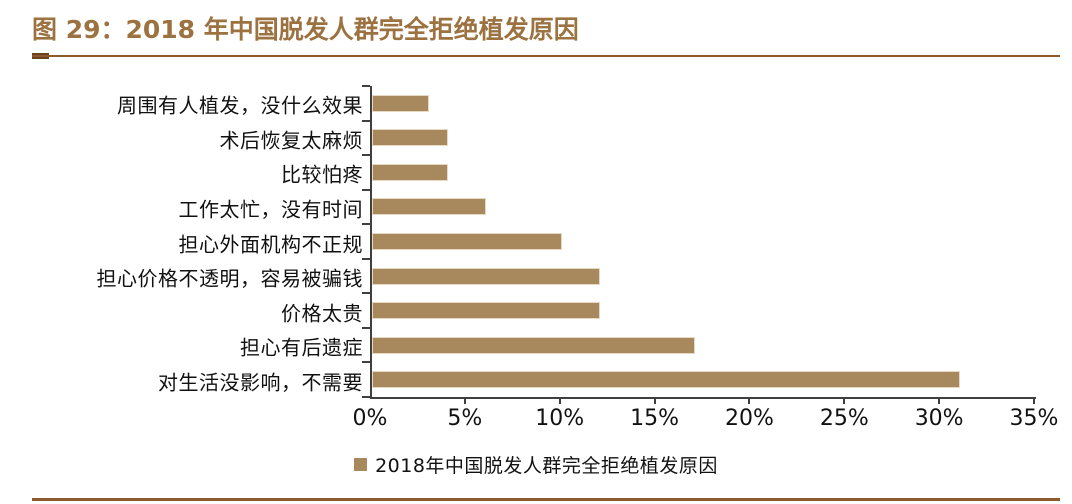  I want to click on category-label-3: 比较怕疼, so click(322, 174).